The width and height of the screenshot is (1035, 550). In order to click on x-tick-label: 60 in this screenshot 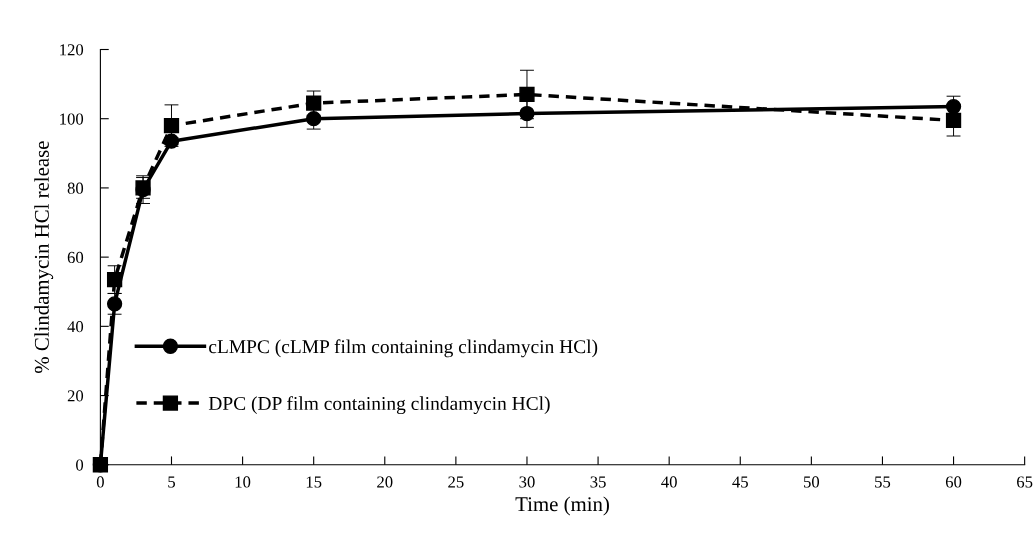, I will do `click(953, 482)`.